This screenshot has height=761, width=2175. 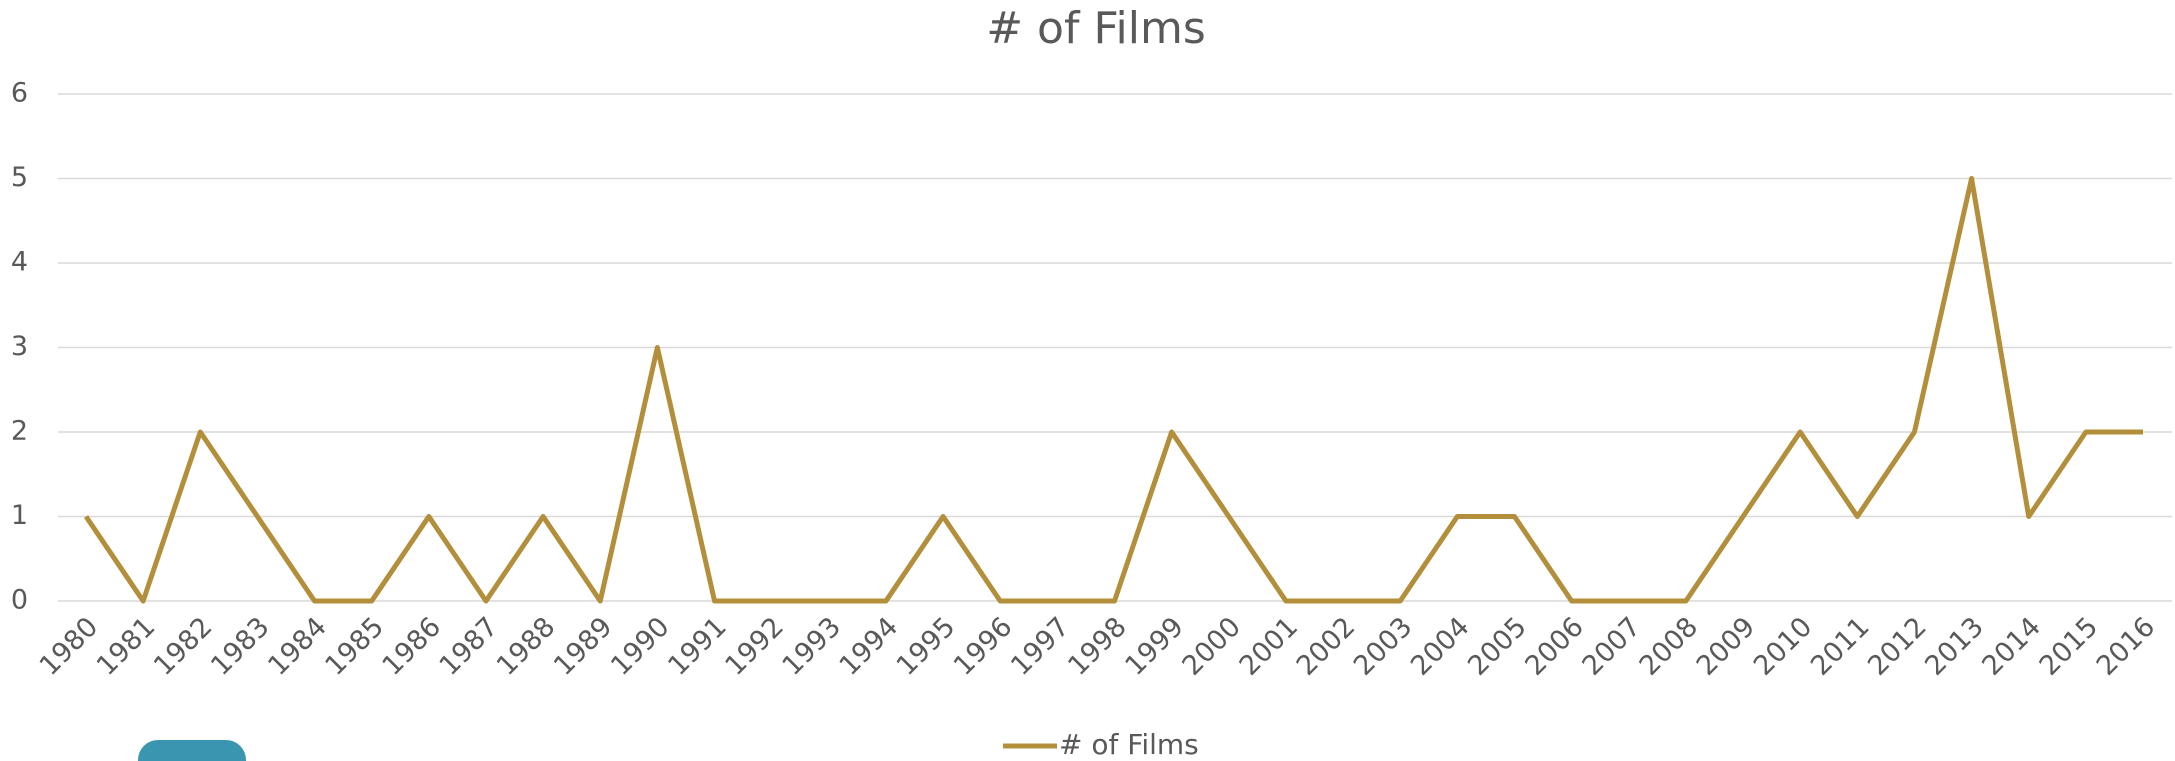 What do you see at coordinates (1440, 646) in the screenshot?
I see `x-tick-label: 2004` at bounding box center [1440, 646].